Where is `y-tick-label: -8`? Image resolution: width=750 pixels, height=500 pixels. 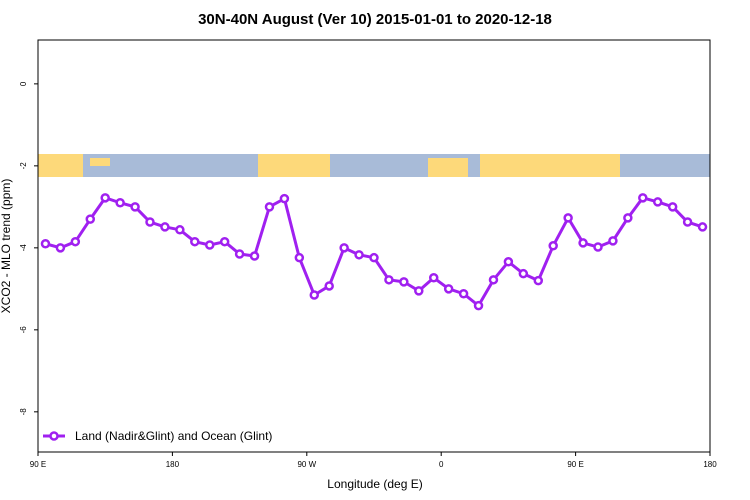 y-tick-label: -8 is located at coordinates (23, 412).